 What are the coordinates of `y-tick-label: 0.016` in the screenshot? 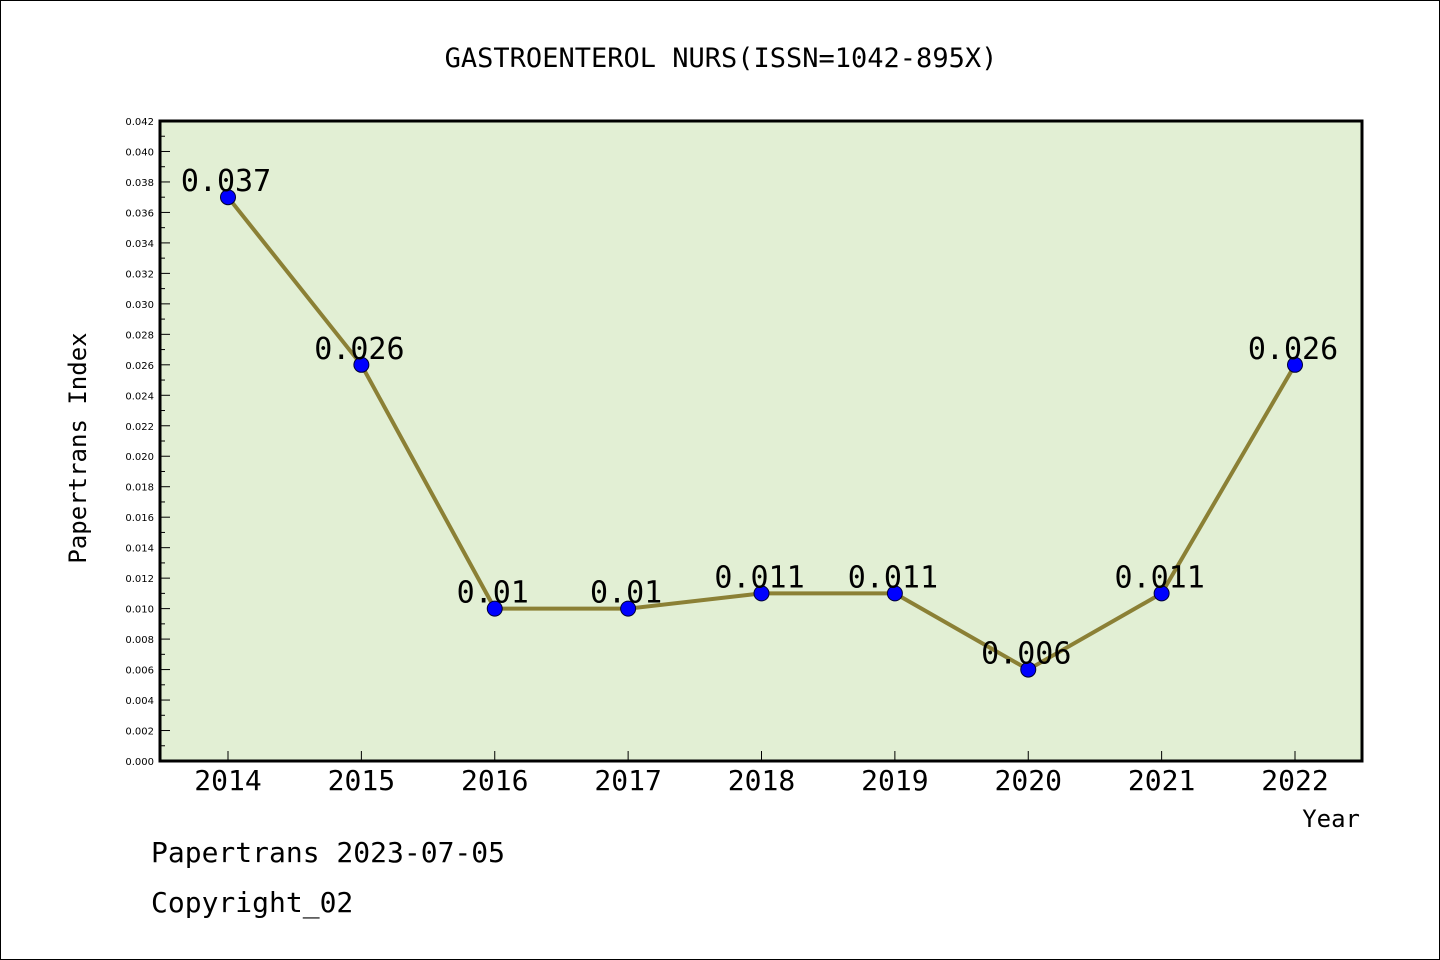 It's located at (139, 518).